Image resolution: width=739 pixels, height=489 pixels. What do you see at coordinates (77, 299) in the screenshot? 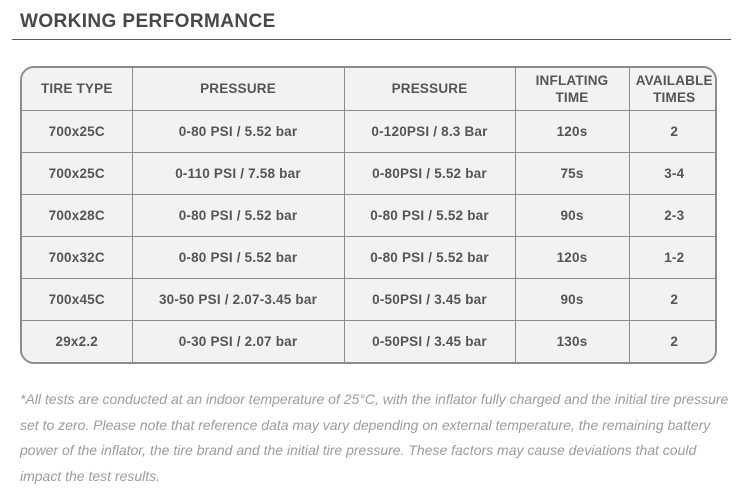
I see `table-cell: 700x45C` at bounding box center [77, 299].